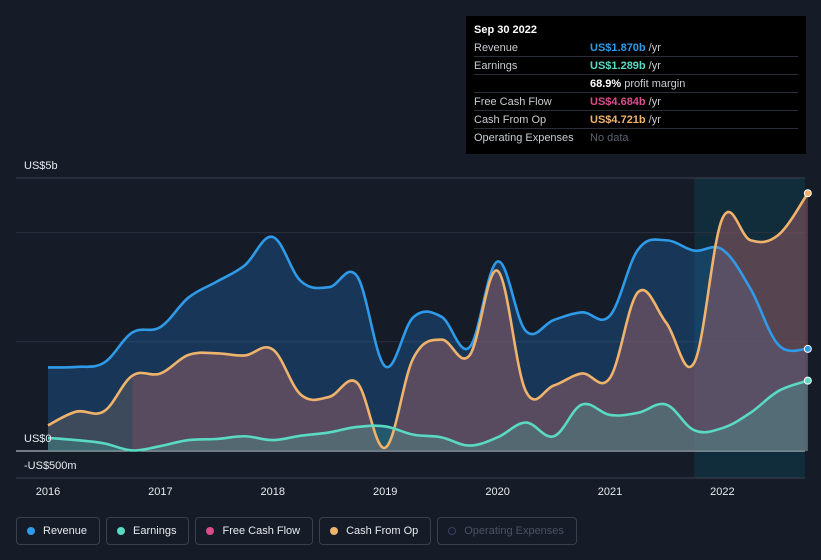 Image resolution: width=821 pixels, height=560 pixels. Describe the element at coordinates (41, 166) in the screenshot. I see `y-label-top: US$5b` at that location.